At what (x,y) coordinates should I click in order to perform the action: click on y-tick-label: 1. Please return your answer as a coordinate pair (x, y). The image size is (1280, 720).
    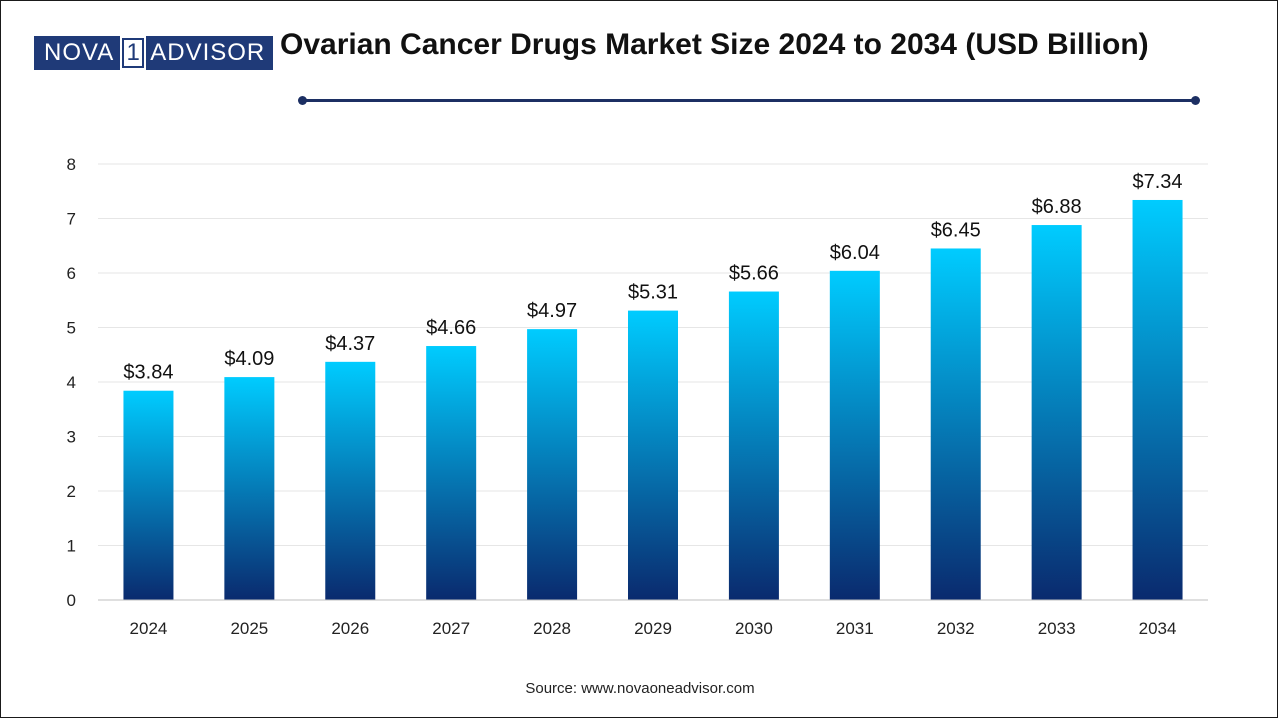
    Looking at the image, I should click on (71, 546).